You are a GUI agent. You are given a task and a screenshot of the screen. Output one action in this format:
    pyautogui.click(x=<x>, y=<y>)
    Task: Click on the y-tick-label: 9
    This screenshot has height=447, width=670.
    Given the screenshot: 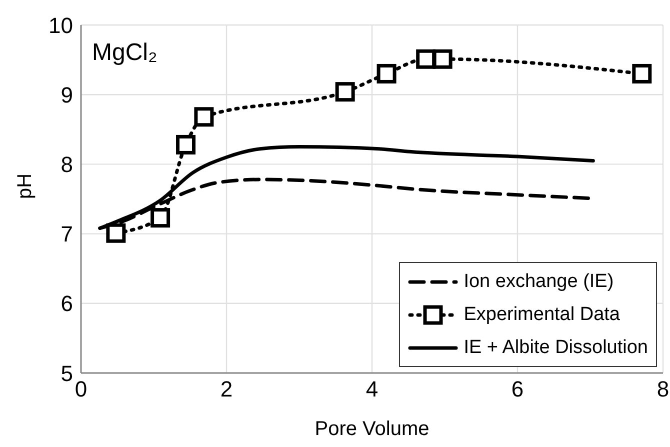 What is the action you would take?
    pyautogui.click(x=66, y=95)
    